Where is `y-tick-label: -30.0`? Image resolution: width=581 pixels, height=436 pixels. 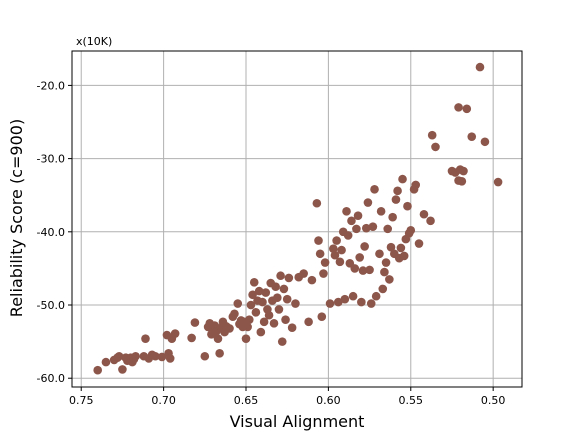 y-tick-label: -30.0 is located at coordinates (51, 159).